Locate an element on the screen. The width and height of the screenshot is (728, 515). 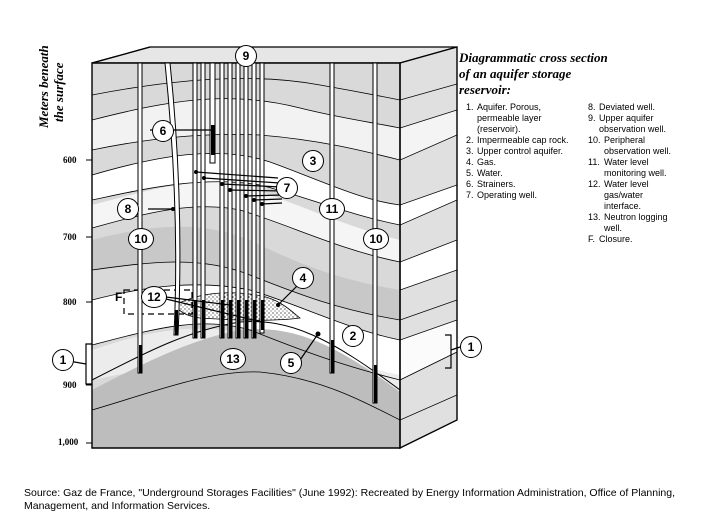
callout-upper-aquifer-observation-well: 9 is located at coordinates (246, 56).